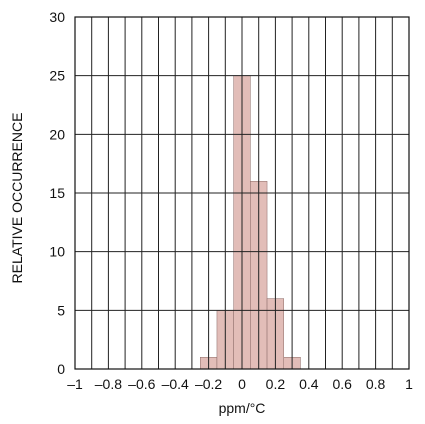 The height and width of the screenshot is (424, 425). What do you see at coordinates (175, 384) in the screenshot?
I see `x-tick-label: –0.4` at bounding box center [175, 384].